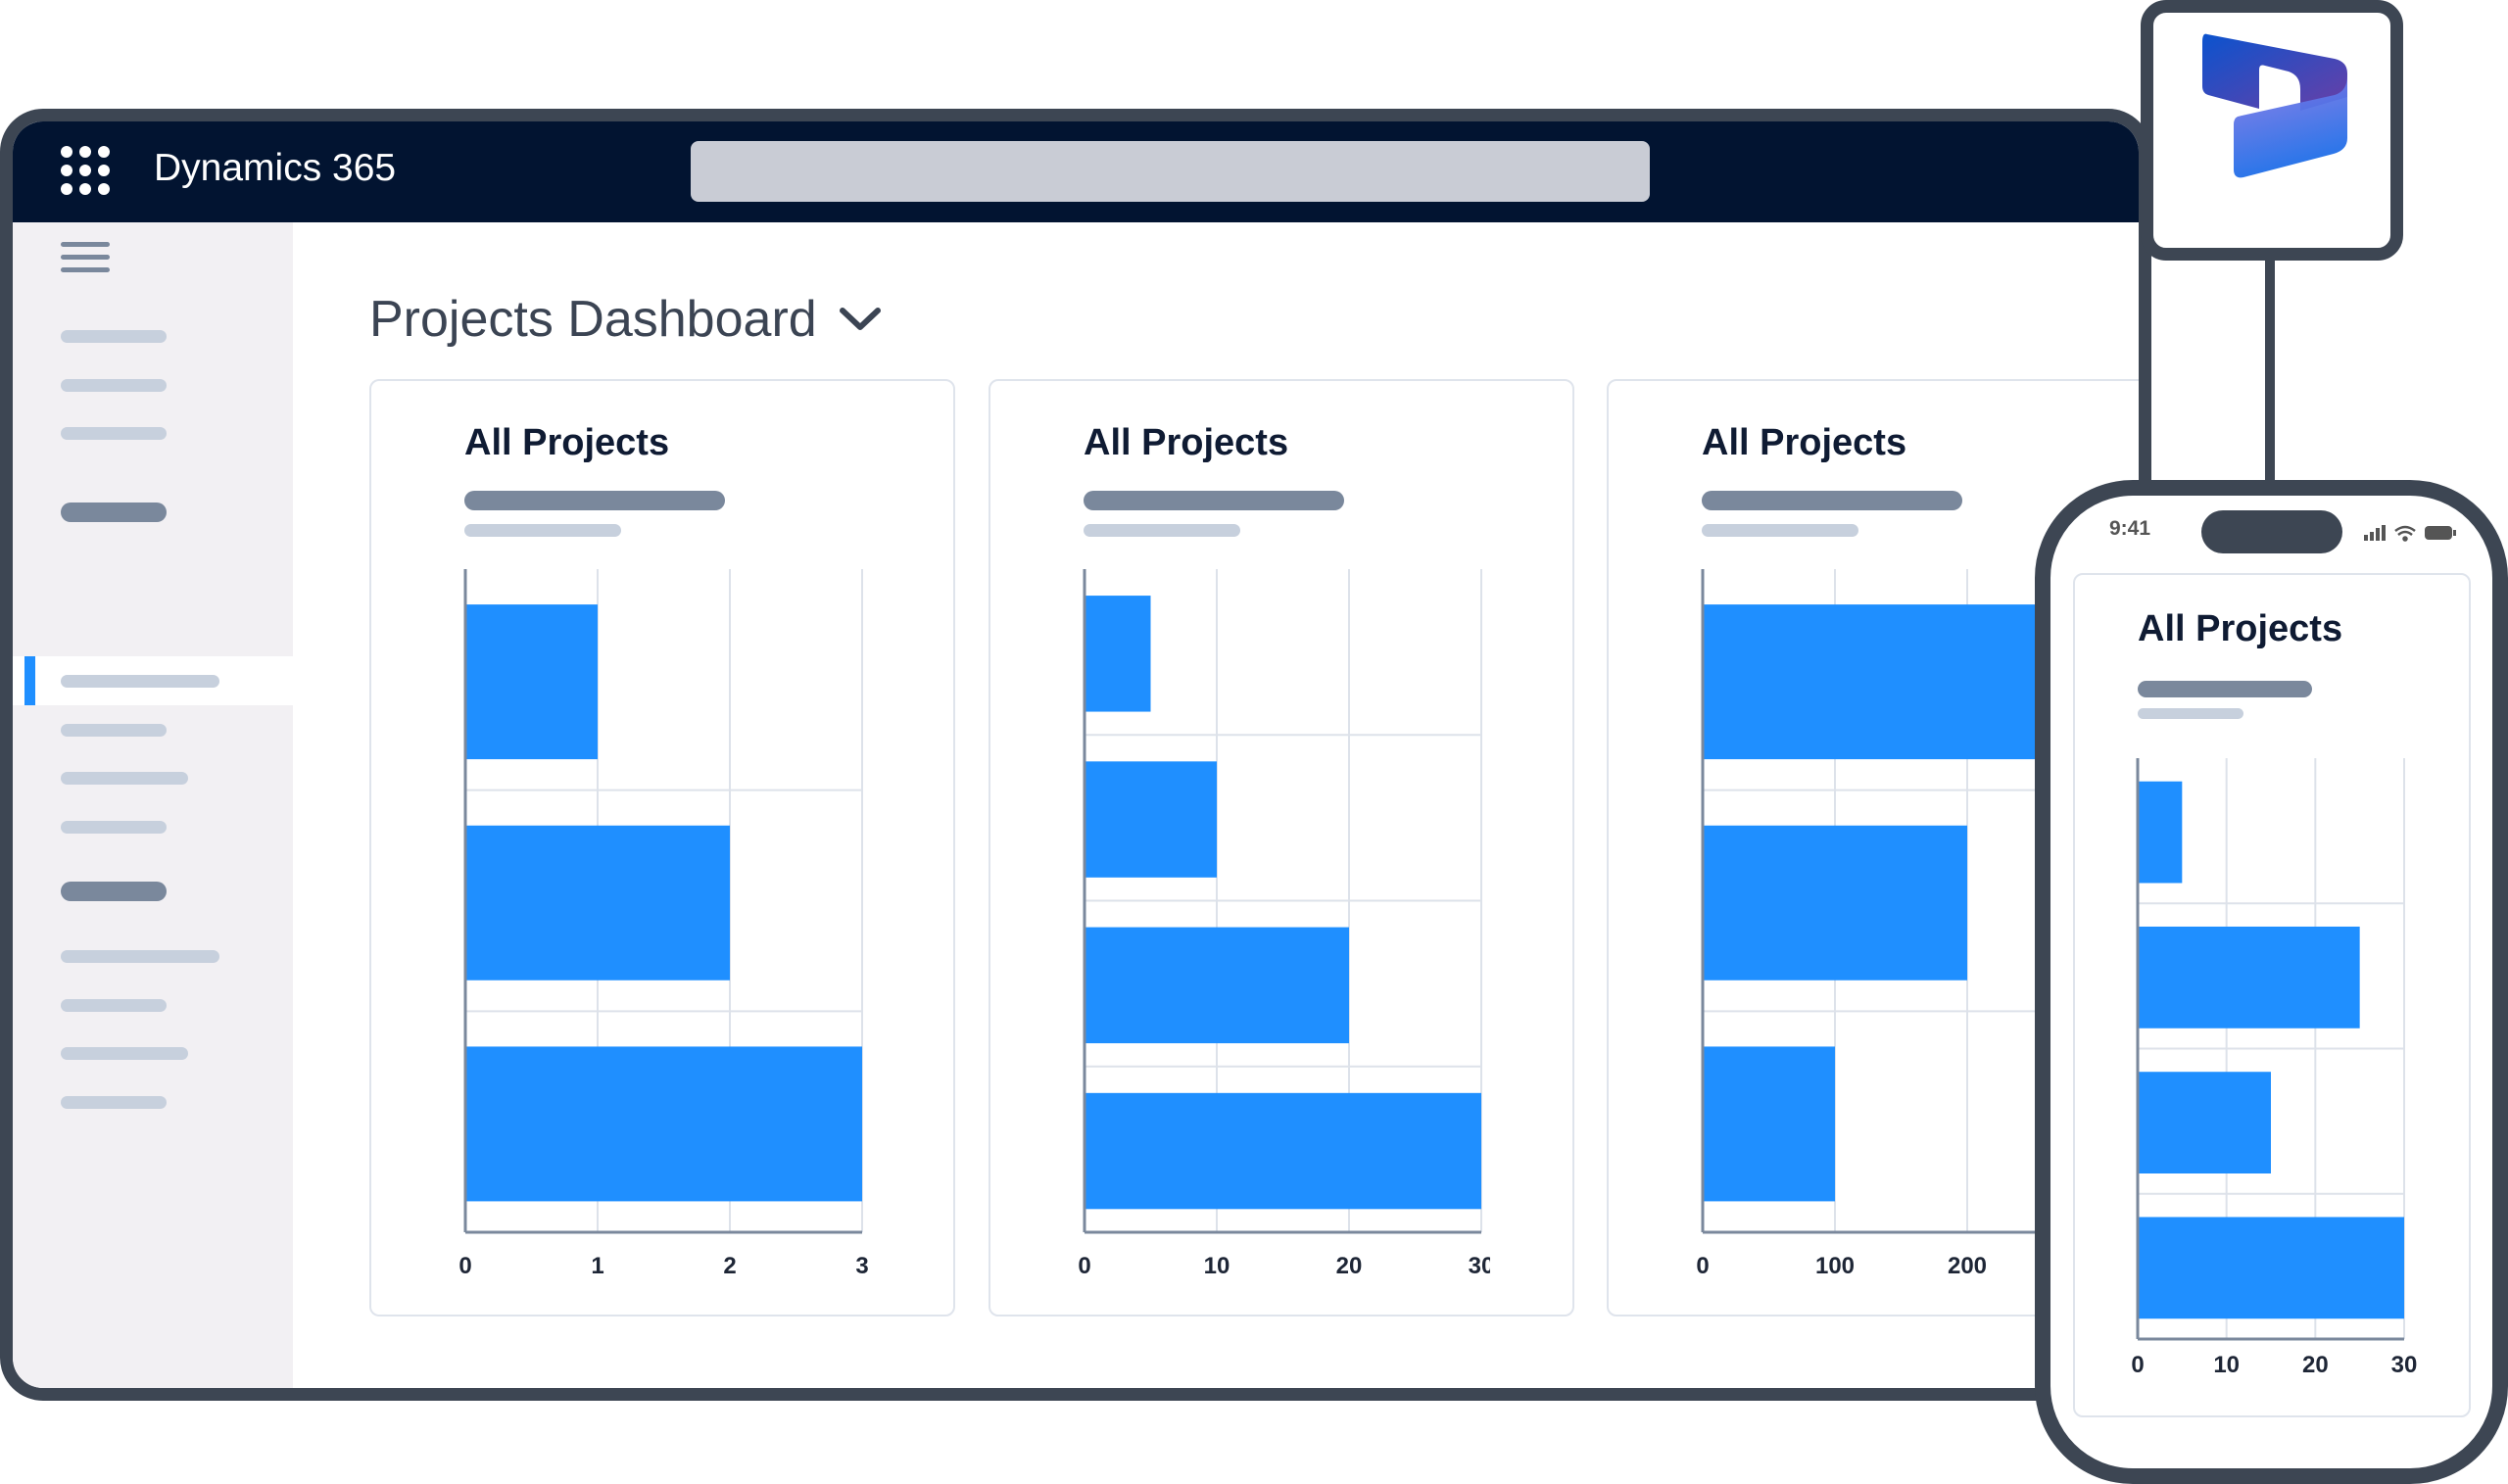  I want to click on sidebar, so click(153, 805).